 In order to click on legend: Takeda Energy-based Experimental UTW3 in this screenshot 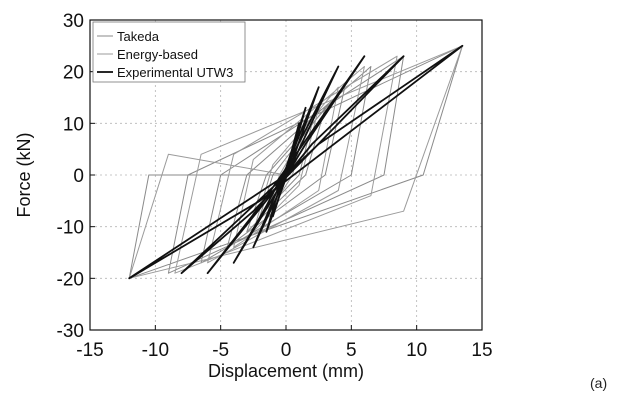, I will do `click(169, 52)`.